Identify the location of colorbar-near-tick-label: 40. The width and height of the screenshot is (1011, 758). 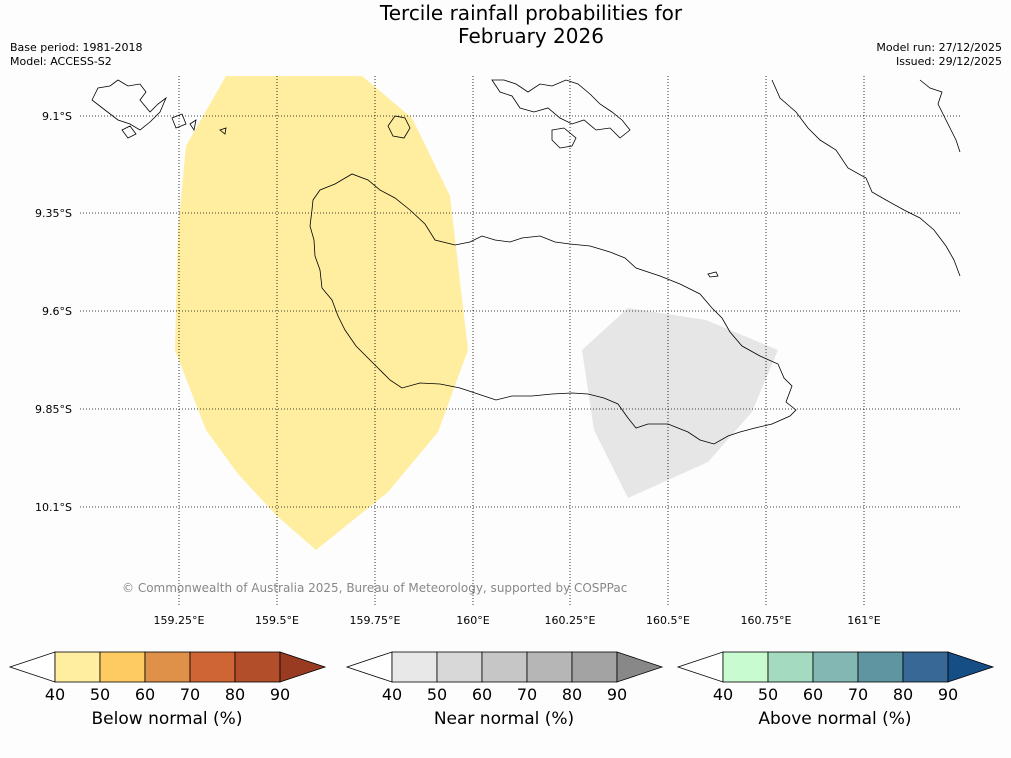
(392, 694).